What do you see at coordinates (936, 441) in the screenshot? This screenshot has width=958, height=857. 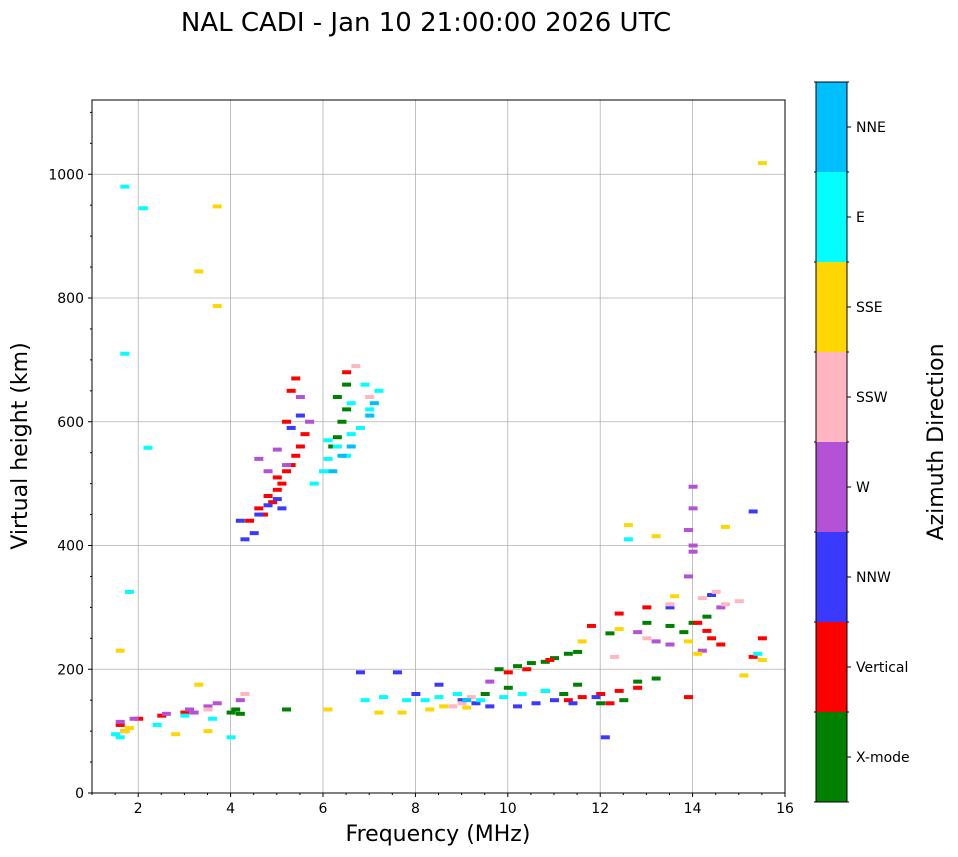 I see `colorbar-title: Azimuth Direction` at bounding box center [936, 441].